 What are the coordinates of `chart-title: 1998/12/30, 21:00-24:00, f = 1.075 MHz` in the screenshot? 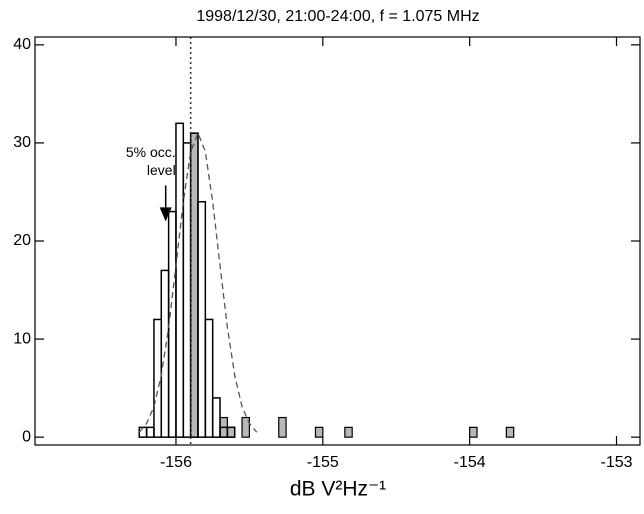 It's located at (337, 16).